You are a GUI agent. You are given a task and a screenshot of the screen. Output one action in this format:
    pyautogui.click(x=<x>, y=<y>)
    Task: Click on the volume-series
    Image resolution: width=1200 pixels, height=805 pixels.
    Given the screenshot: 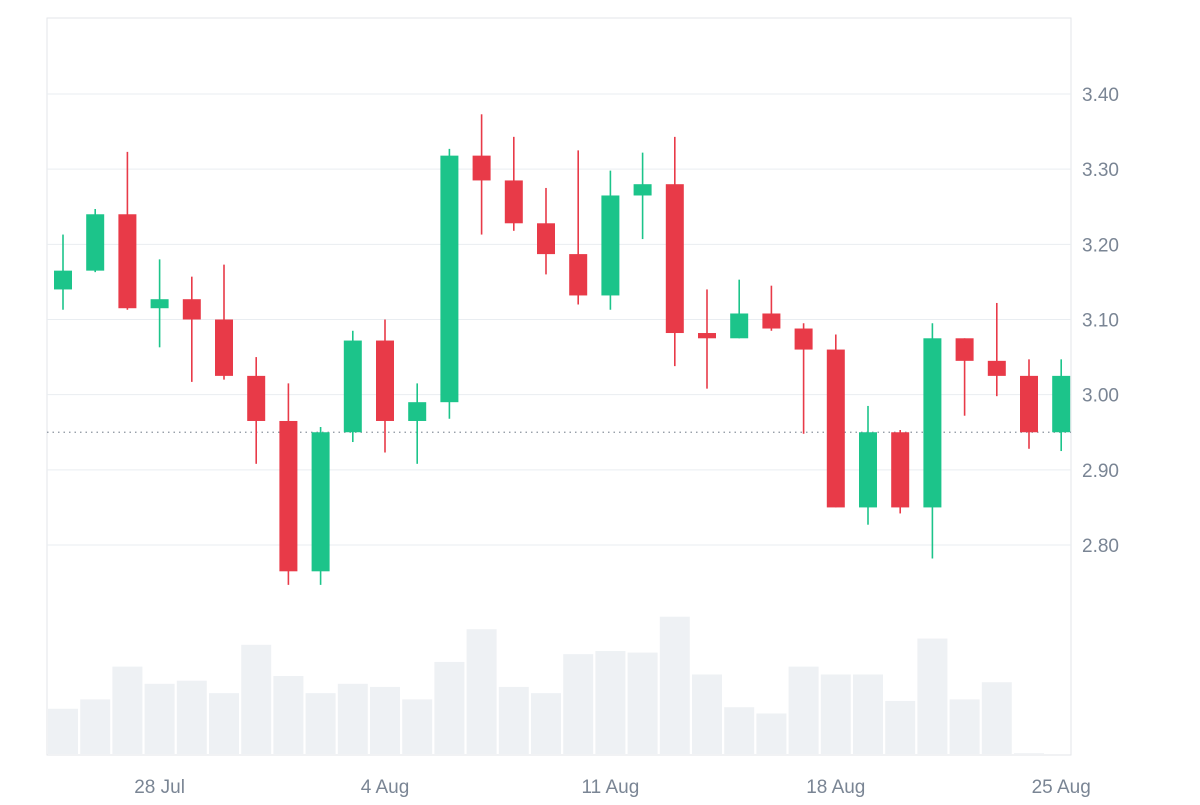 What is the action you would take?
    pyautogui.click(x=546, y=685)
    